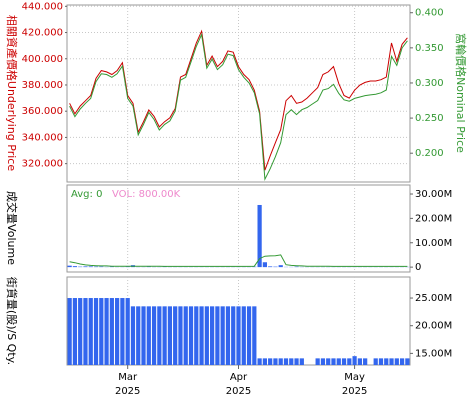 This screenshot has height=400, width=475. Describe the element at coordinates (238, 384) in the screenshot. I see `x-tick-label: Apr 2025` at that location.